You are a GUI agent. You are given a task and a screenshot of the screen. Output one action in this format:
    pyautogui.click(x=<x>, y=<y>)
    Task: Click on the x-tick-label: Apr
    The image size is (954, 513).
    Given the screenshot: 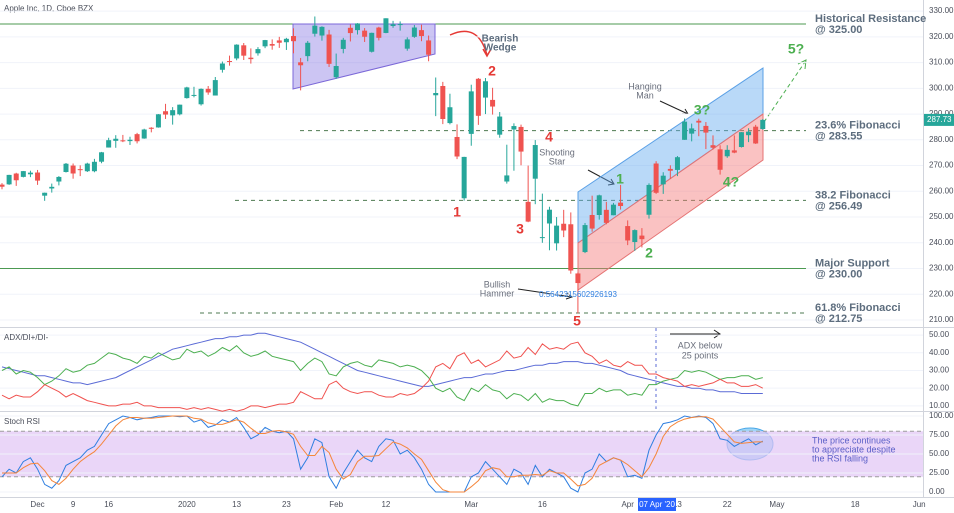 What is the action you would take?
    pyautogui.click(x=627, y=504)
    